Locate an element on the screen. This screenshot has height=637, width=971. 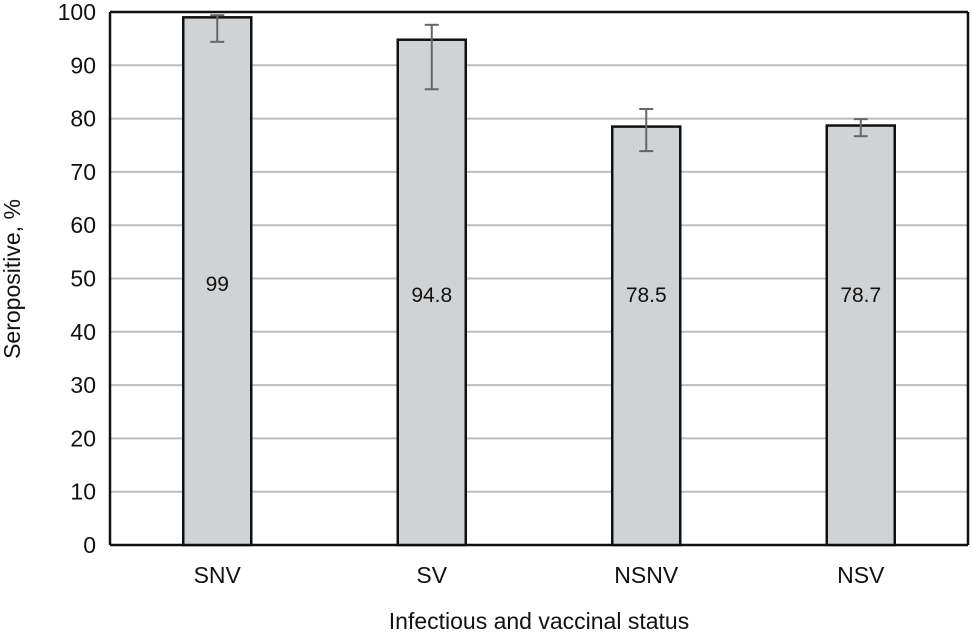
data-label: 99 is located at coordinates (217, 284).